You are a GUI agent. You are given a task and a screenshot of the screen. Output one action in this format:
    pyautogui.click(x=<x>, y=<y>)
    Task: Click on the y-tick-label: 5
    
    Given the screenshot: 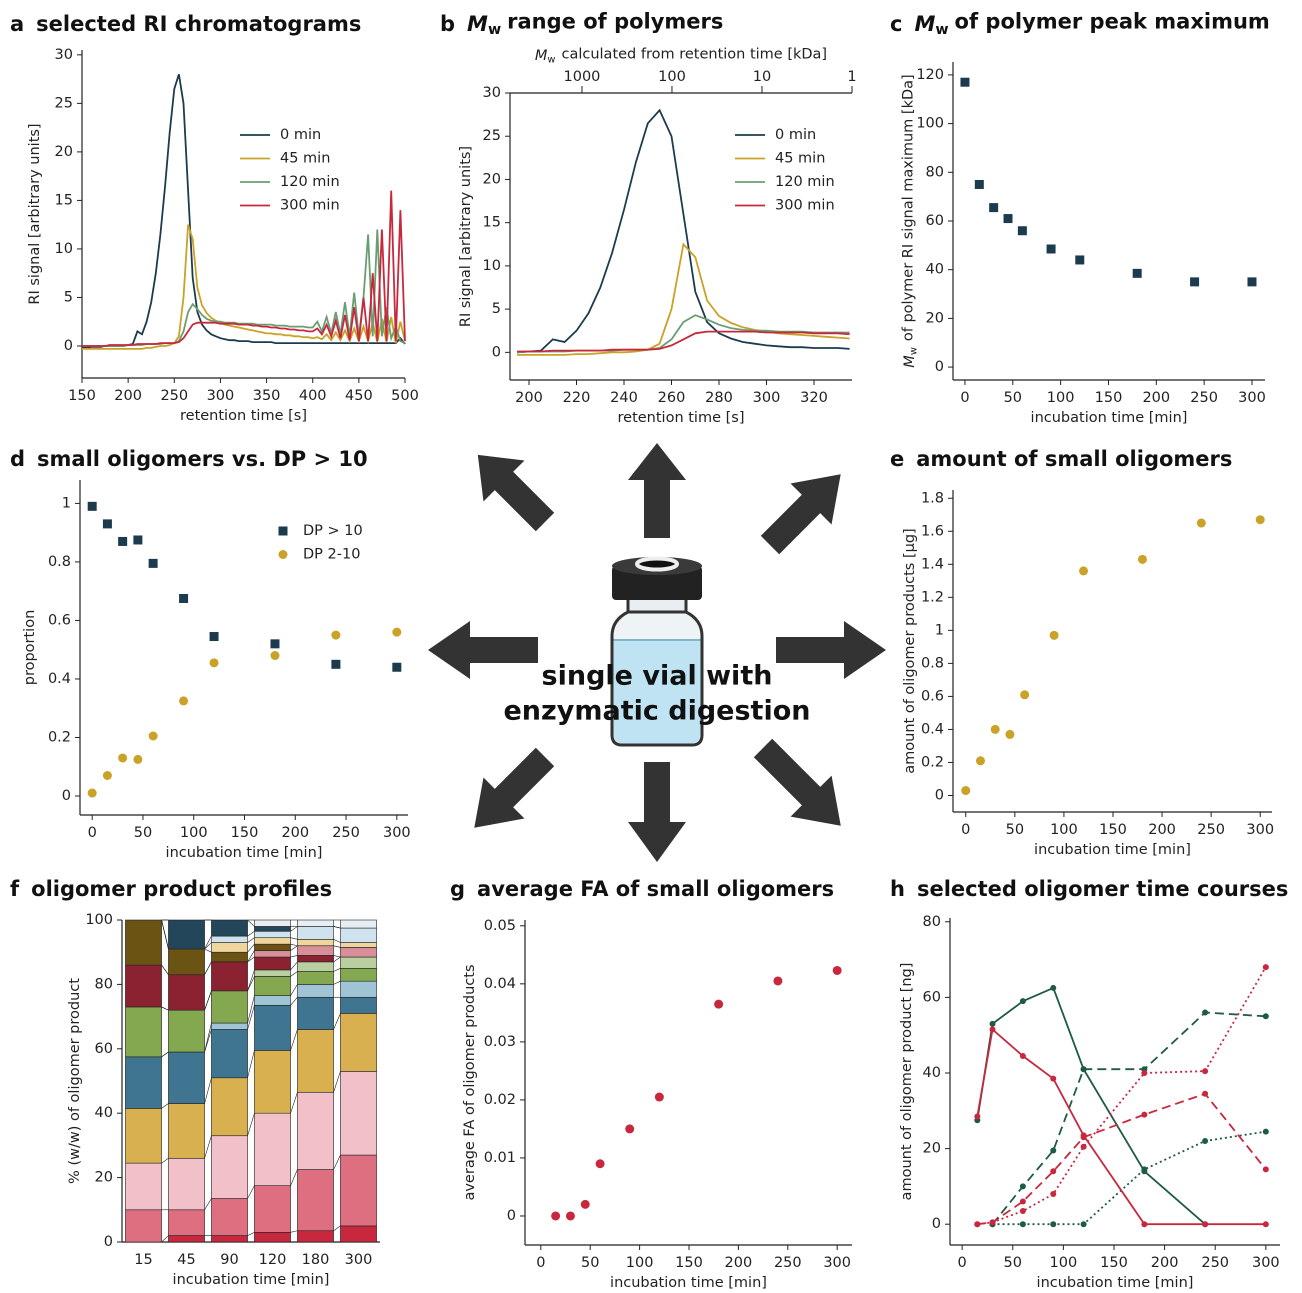 What is the action you would take?
    pyautogui.click(x=68, y=297)
    